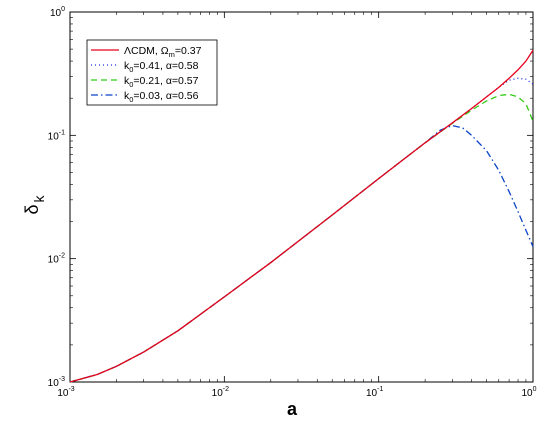 The width and height of the screenshot is (545, 424). I want to click on y-axis-label: δk, so click(34, 204).